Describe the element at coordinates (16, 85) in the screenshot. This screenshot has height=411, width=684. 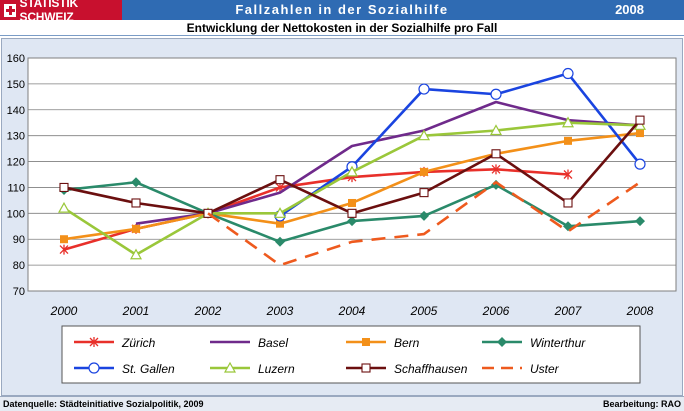
I see `y-tick-label: 150` at that location.